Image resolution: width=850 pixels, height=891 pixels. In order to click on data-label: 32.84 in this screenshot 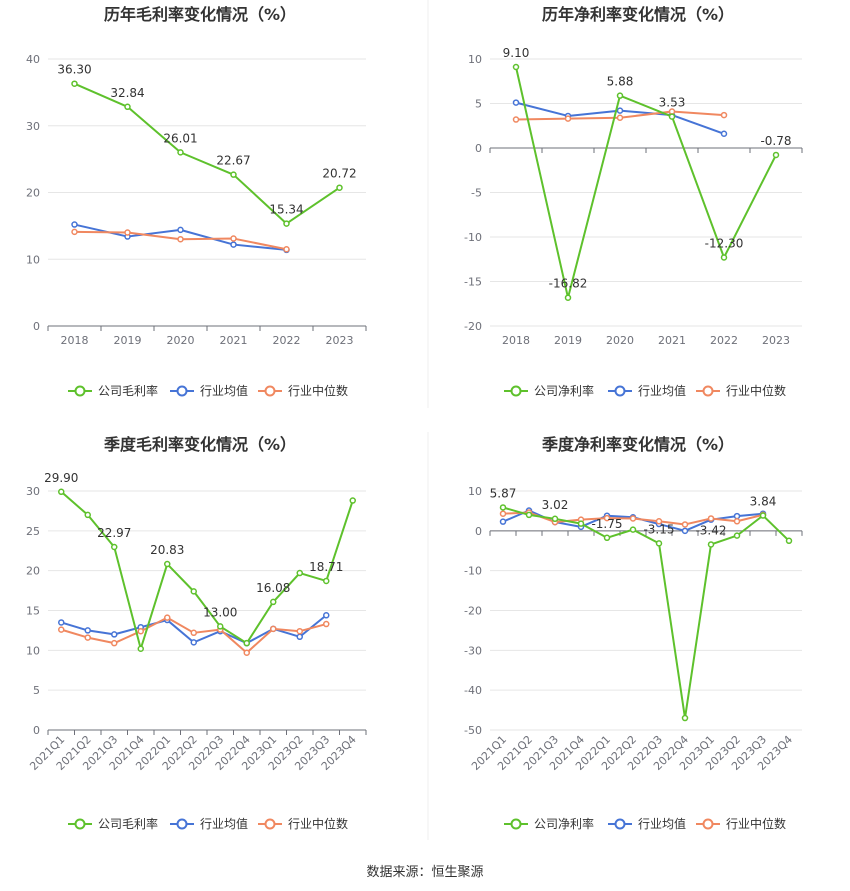, I will do `click(127, 93)`.